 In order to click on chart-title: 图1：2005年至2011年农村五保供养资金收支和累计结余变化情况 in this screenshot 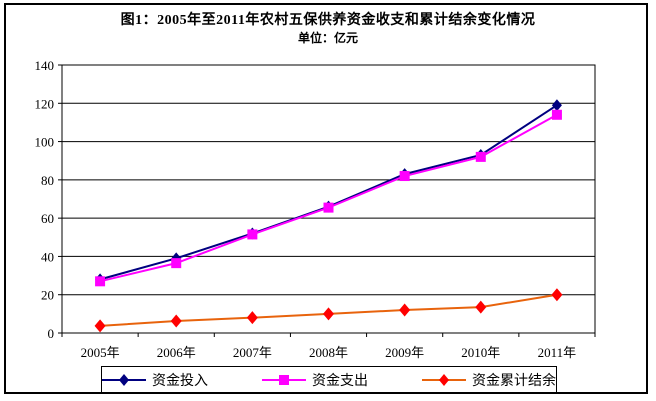, I will do `click(328, 20)`.